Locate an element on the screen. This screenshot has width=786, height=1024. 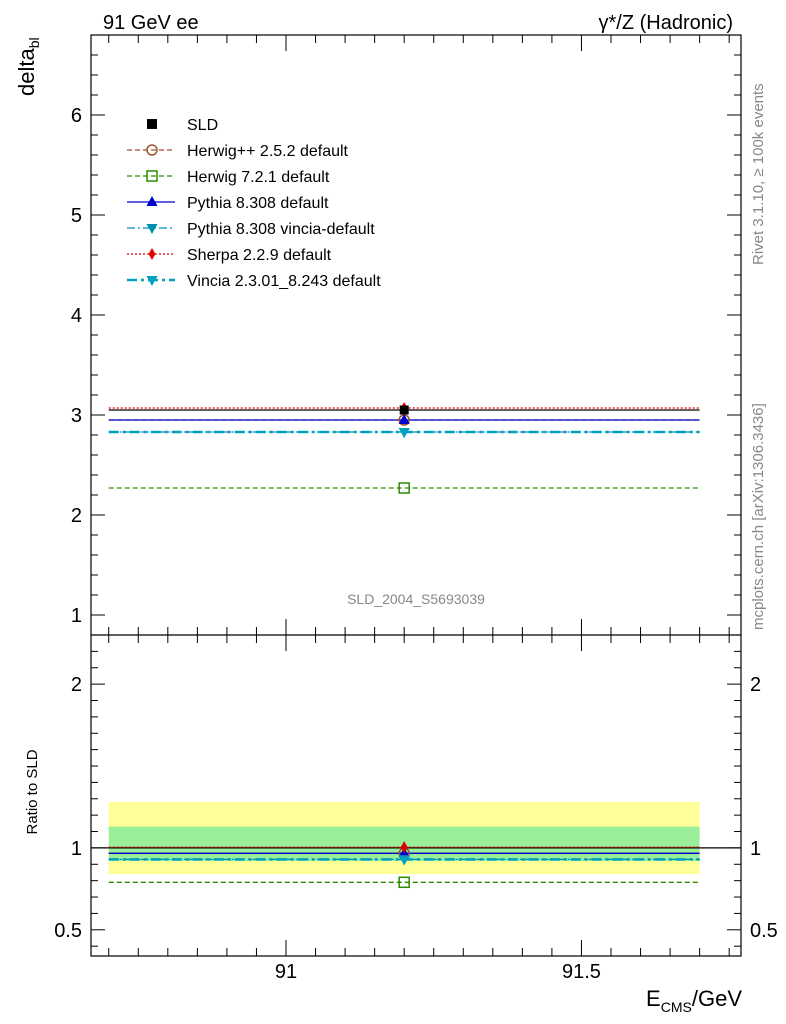
legend-label-sld: SLD is located at coordinates (202, 125).